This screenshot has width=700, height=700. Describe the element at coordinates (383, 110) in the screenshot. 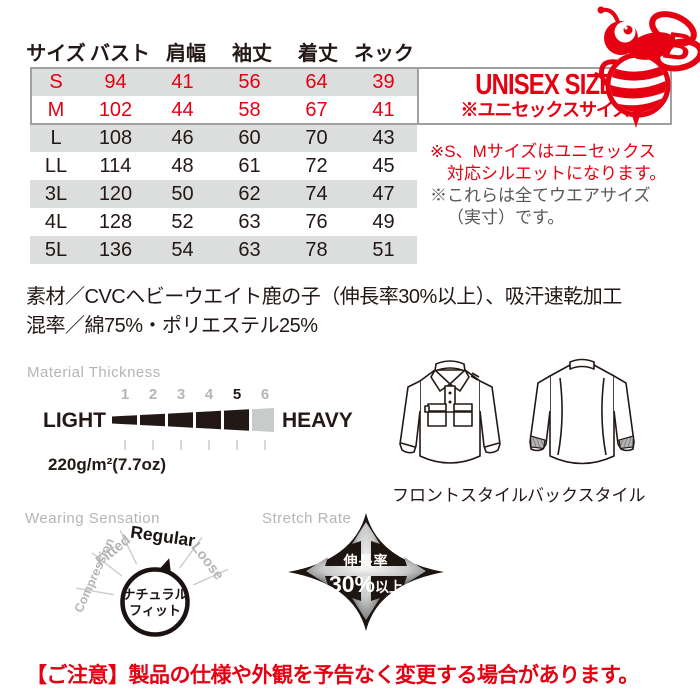

I see `cell: 41` at that location.